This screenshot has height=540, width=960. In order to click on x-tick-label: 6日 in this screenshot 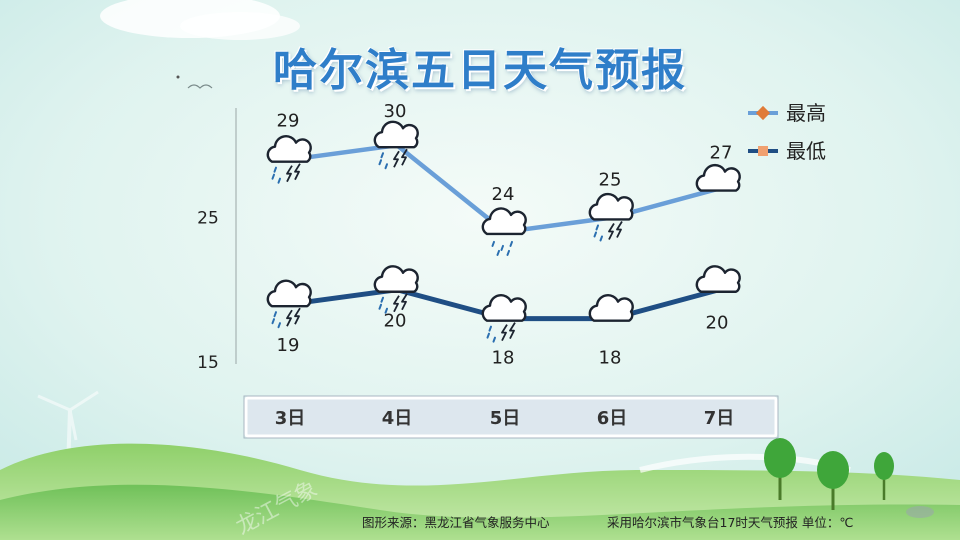, I will do `click(612, 418)`.